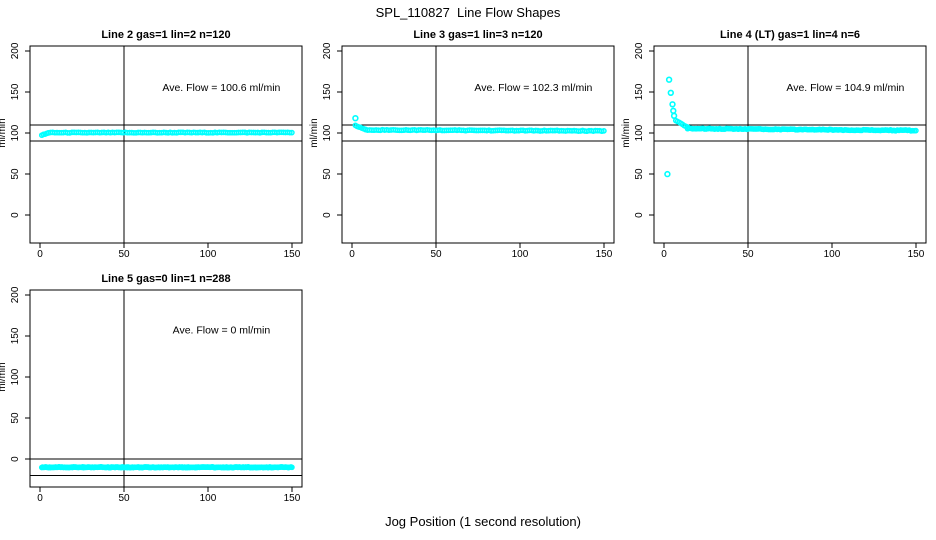  I want to click on subplot-title: Line 5 gas=0 lin=1 n=288, so click(165, 279).